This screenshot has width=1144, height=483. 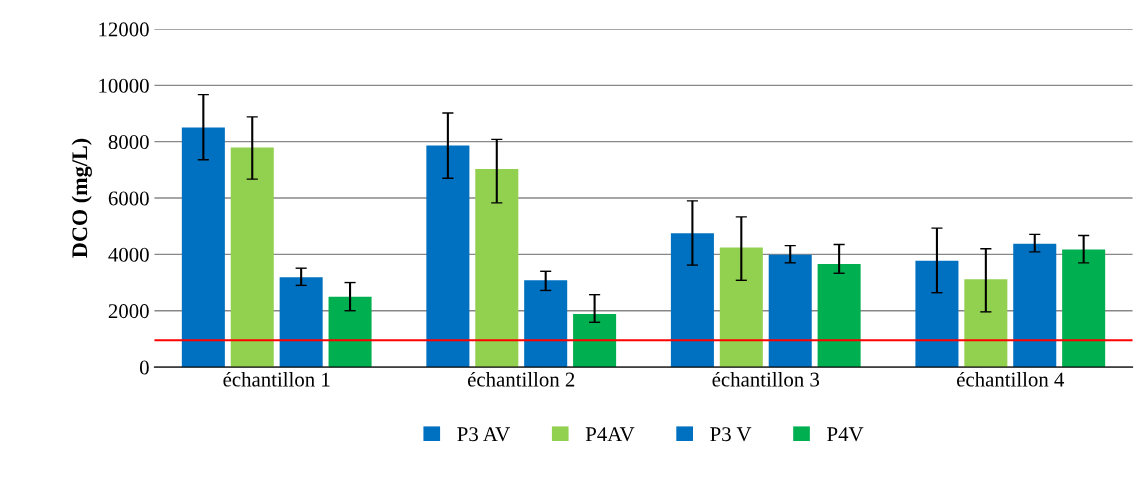 I want to click on legend-label: P3 AV, so click(x=483, y=434).